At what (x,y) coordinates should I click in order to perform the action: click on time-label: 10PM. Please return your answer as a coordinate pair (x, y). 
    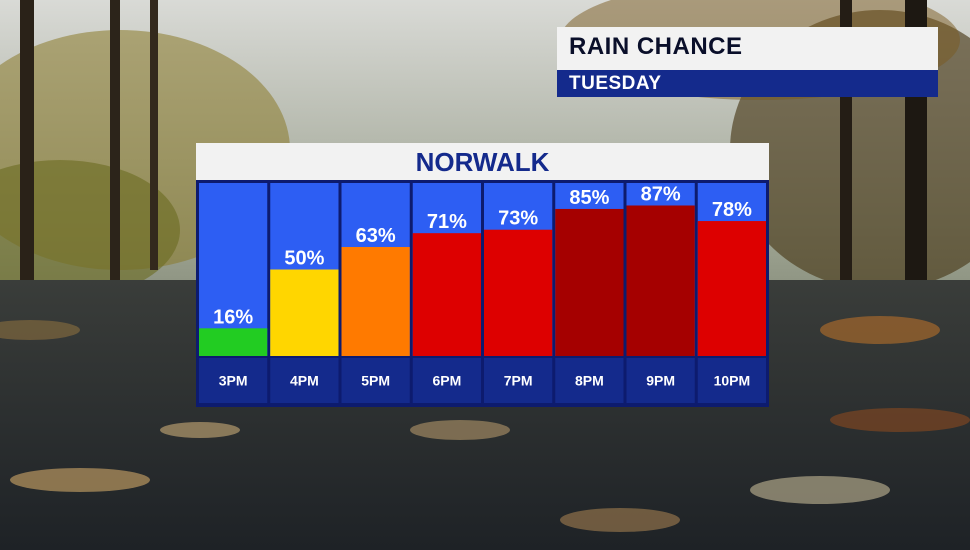
    Looking at the image, I should click on (732, 381).